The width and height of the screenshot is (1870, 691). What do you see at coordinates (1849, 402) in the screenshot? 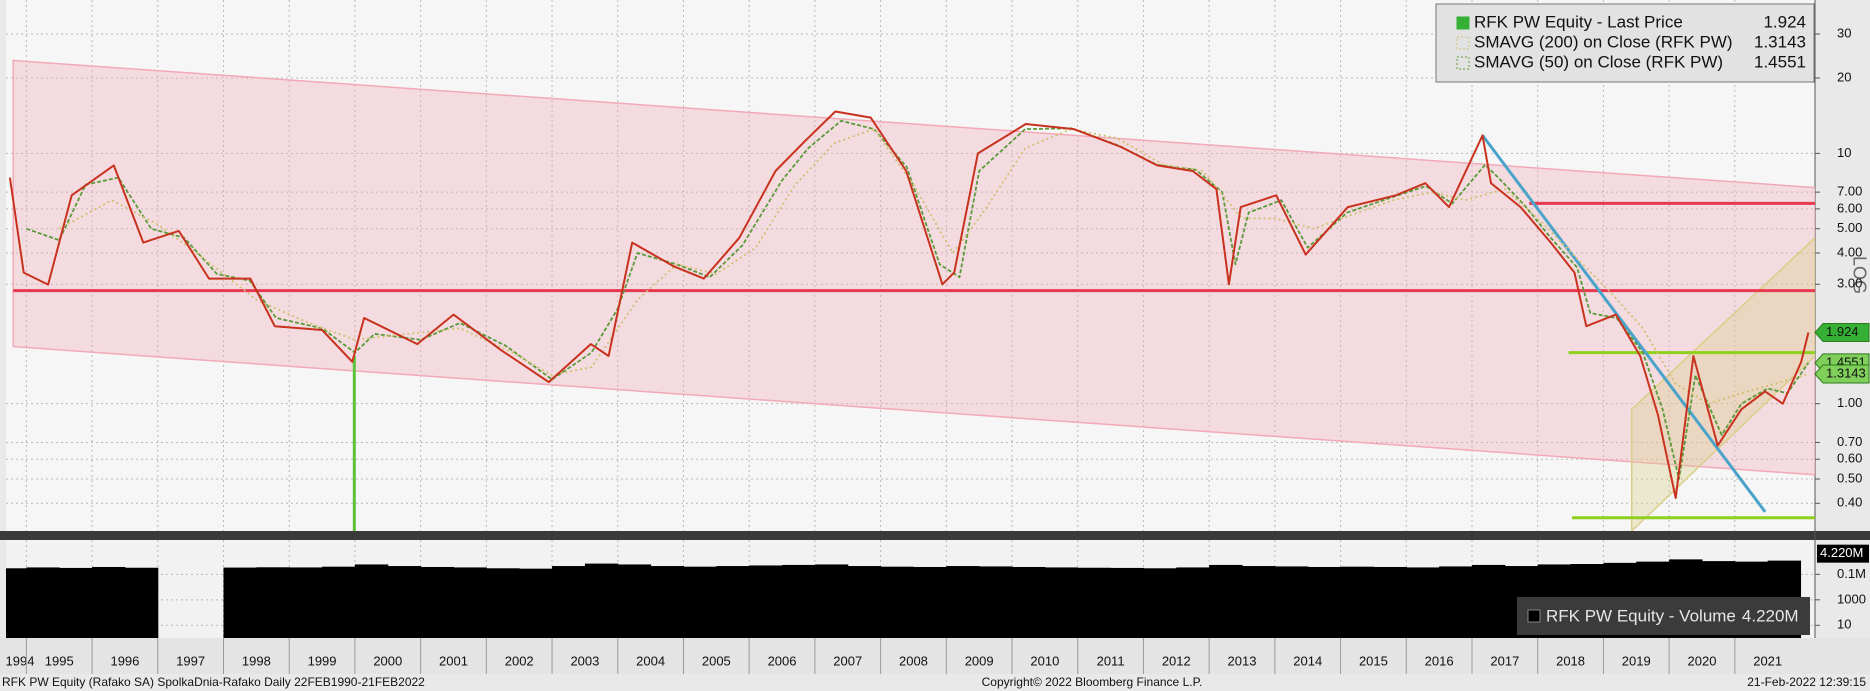
I see `y-tick-label: 1.00` at bounding box center [1849, 402].